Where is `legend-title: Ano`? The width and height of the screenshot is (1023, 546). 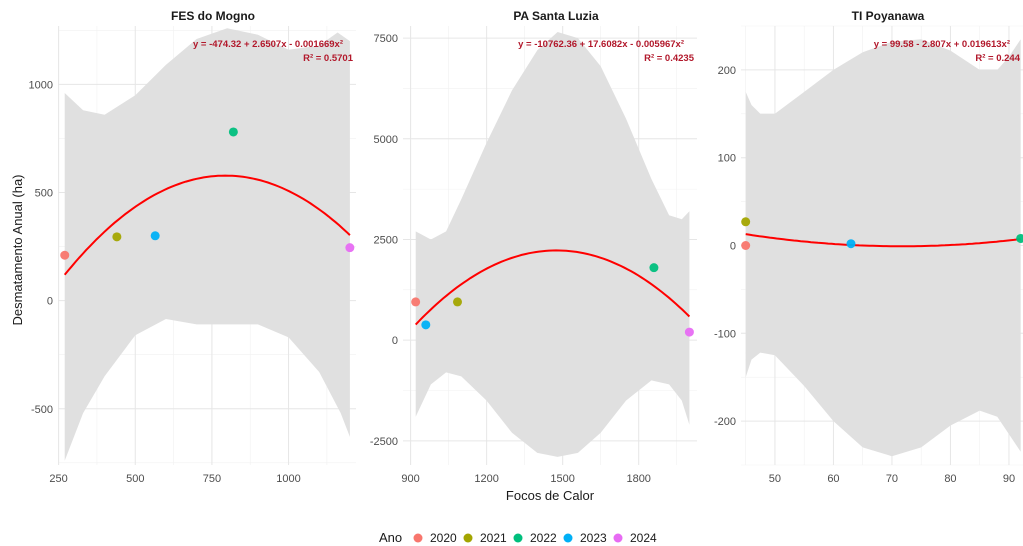
legend-title: Ano is located at coordinates (390, 537).